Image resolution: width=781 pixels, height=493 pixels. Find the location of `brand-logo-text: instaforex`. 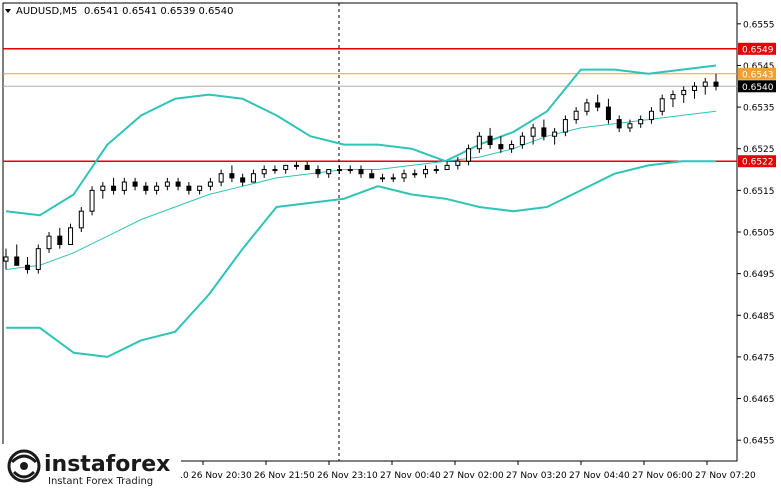

brand-logo-text: instaforex is located at coordinates (107, 464).